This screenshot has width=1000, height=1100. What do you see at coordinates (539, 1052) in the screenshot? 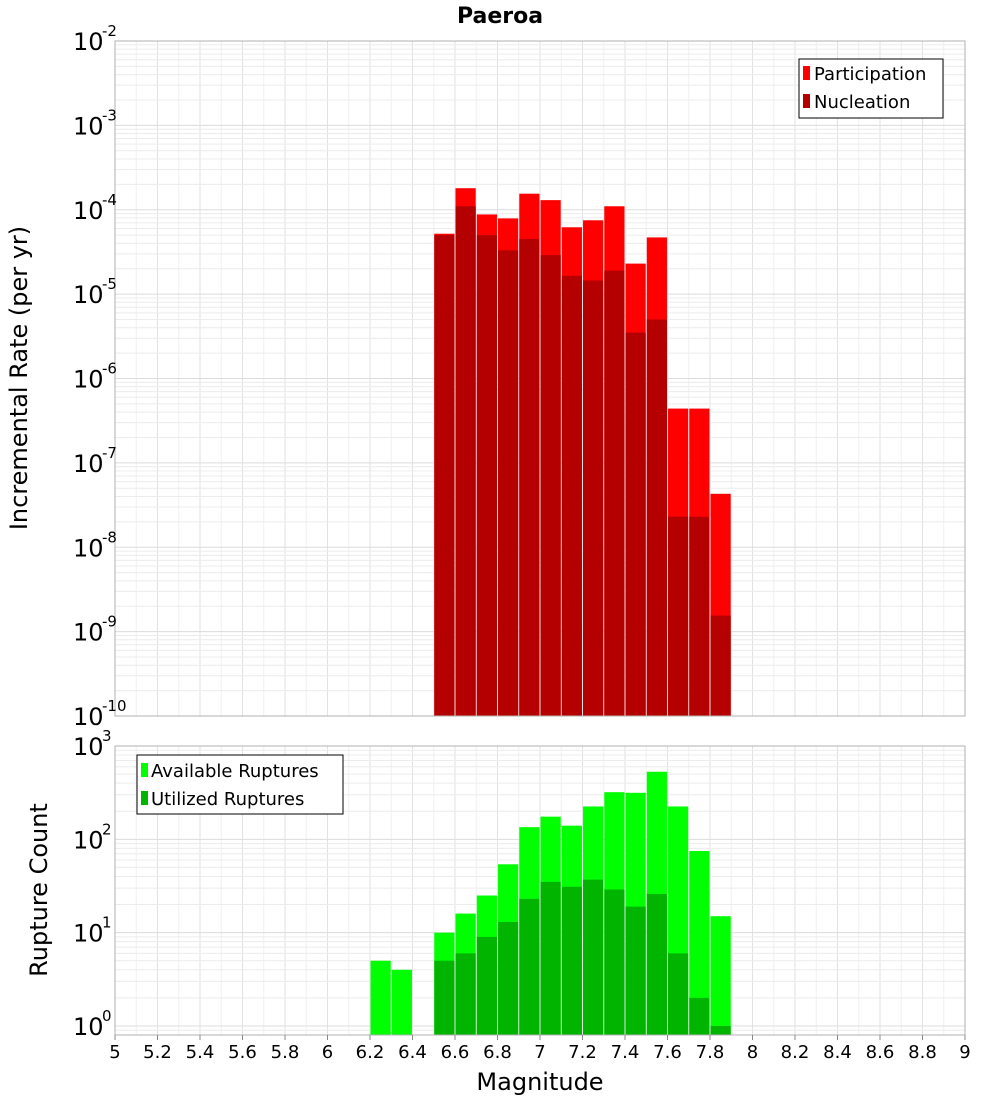
I see `x-tick-label: 7` at bounding box center [539, 1052].